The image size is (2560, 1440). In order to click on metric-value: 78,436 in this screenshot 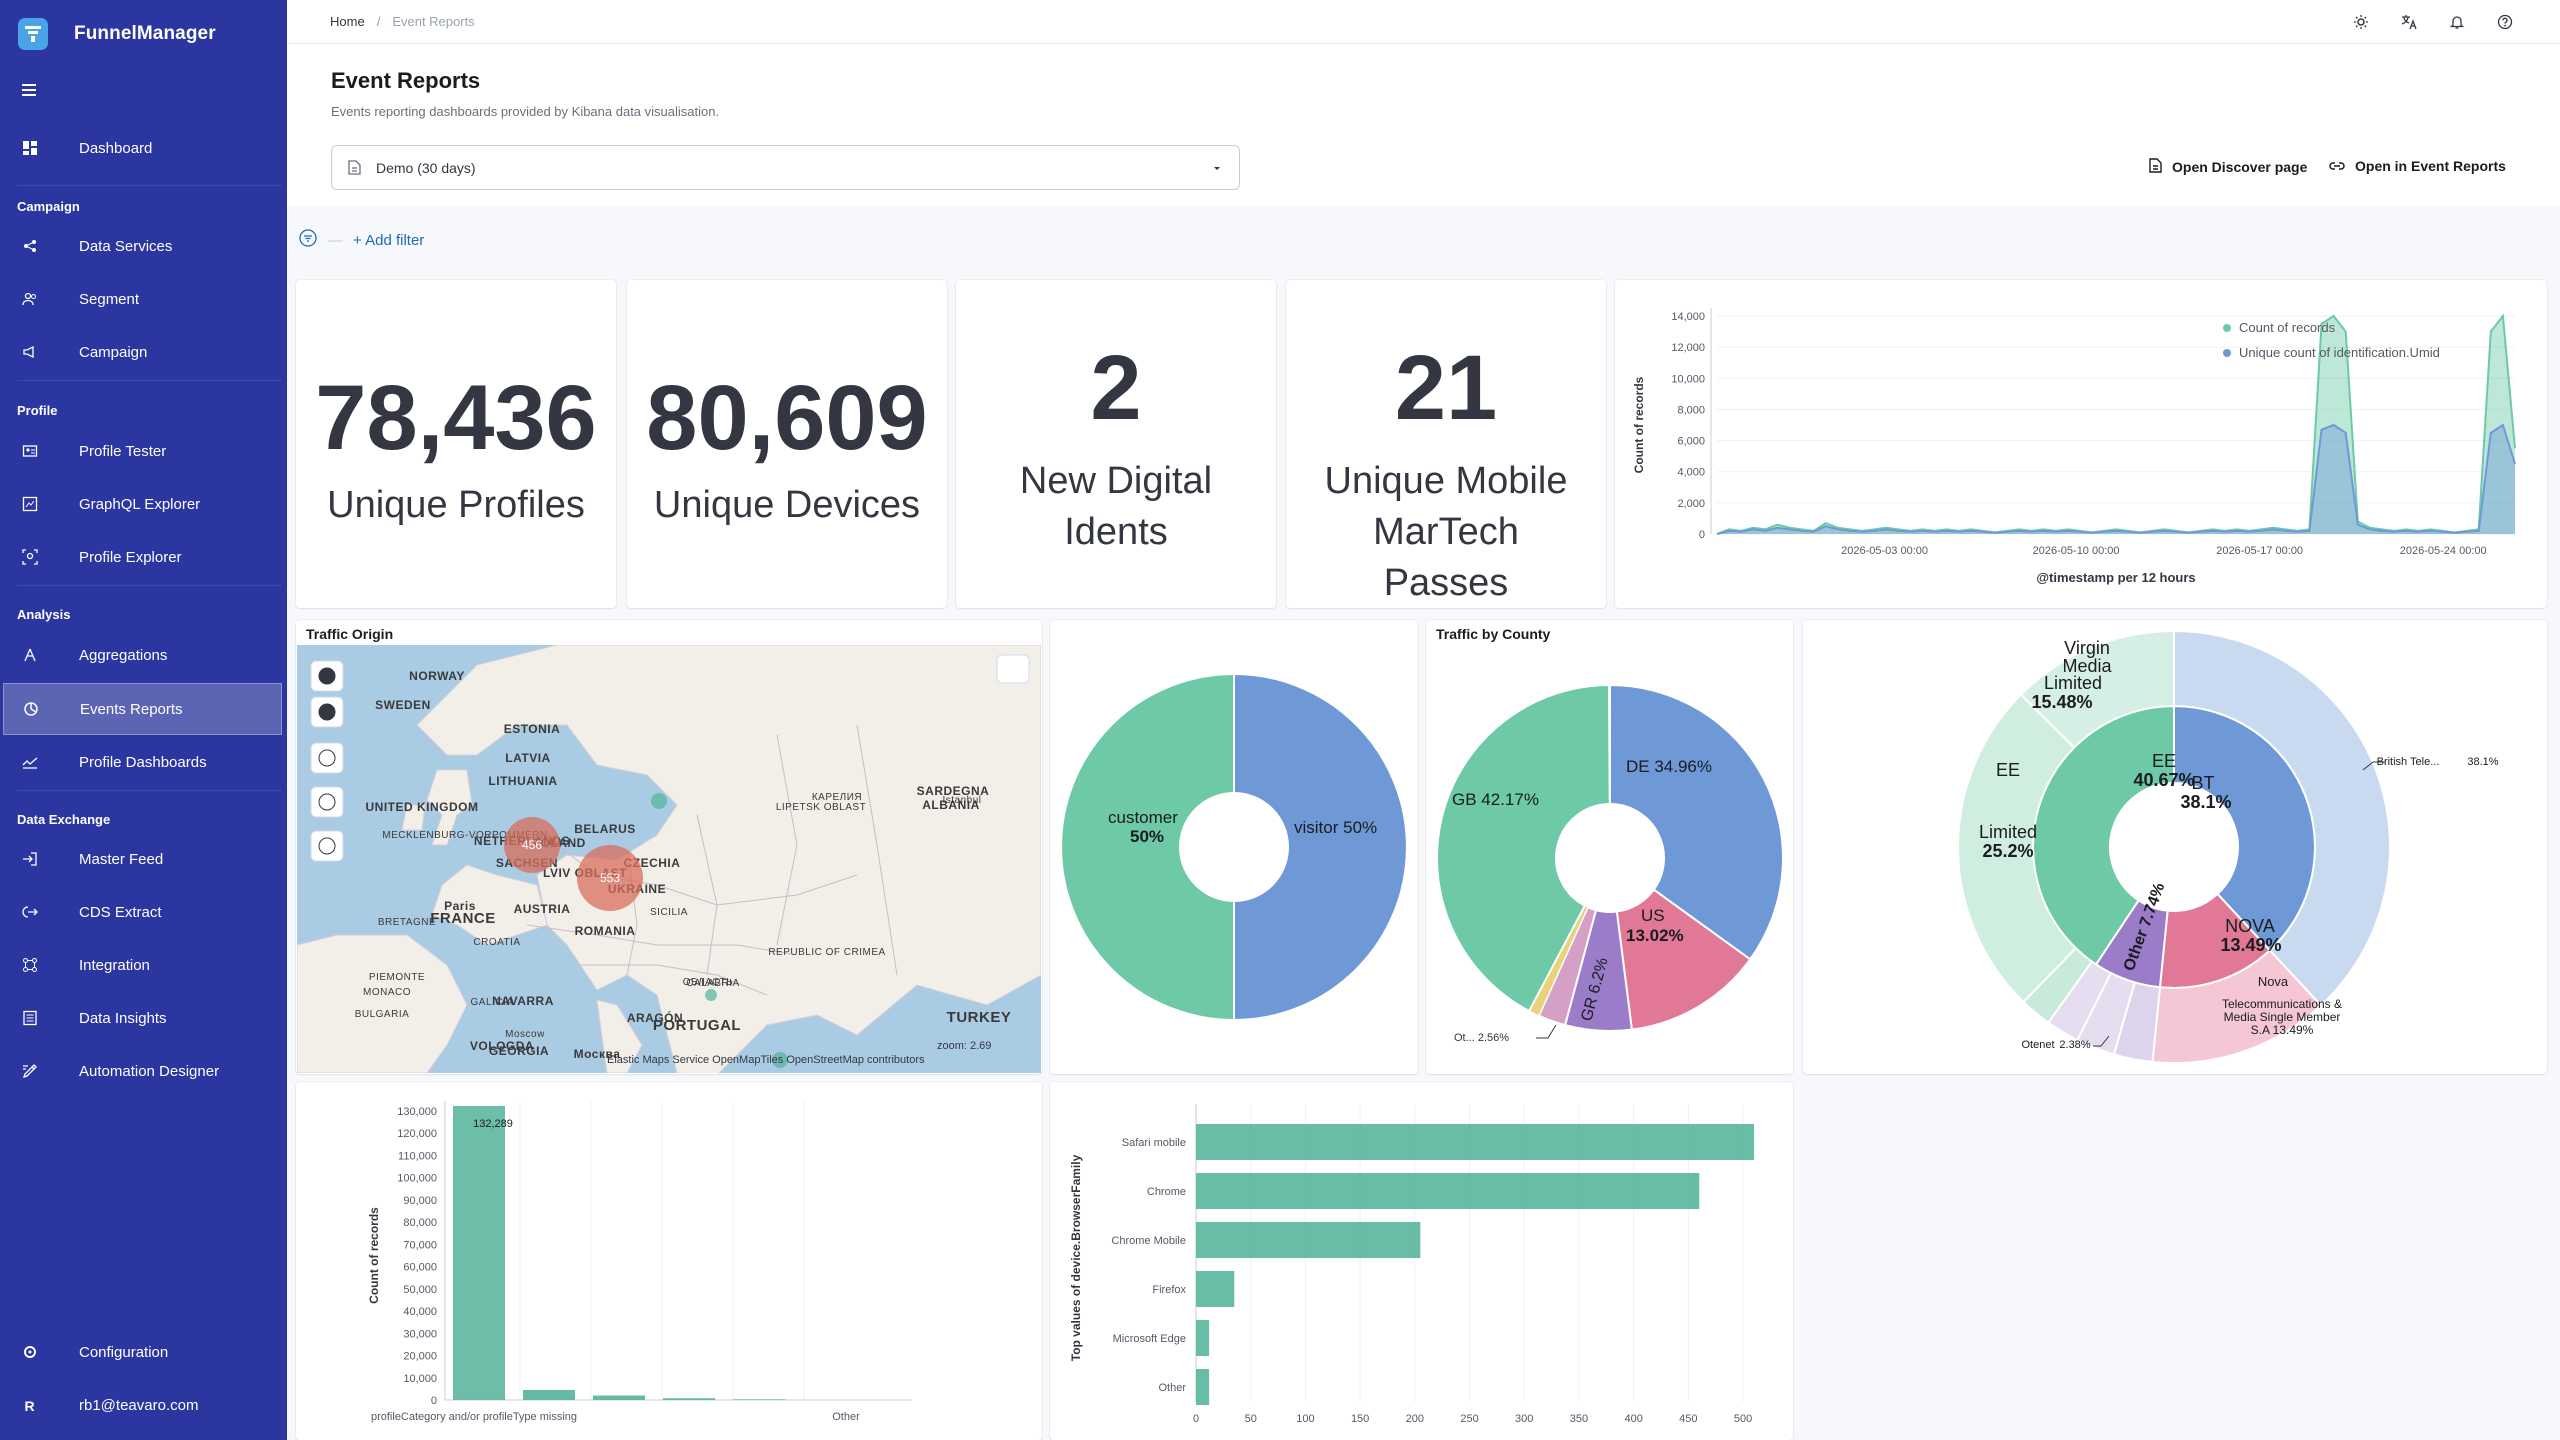, I will do `click(456, 418)`.